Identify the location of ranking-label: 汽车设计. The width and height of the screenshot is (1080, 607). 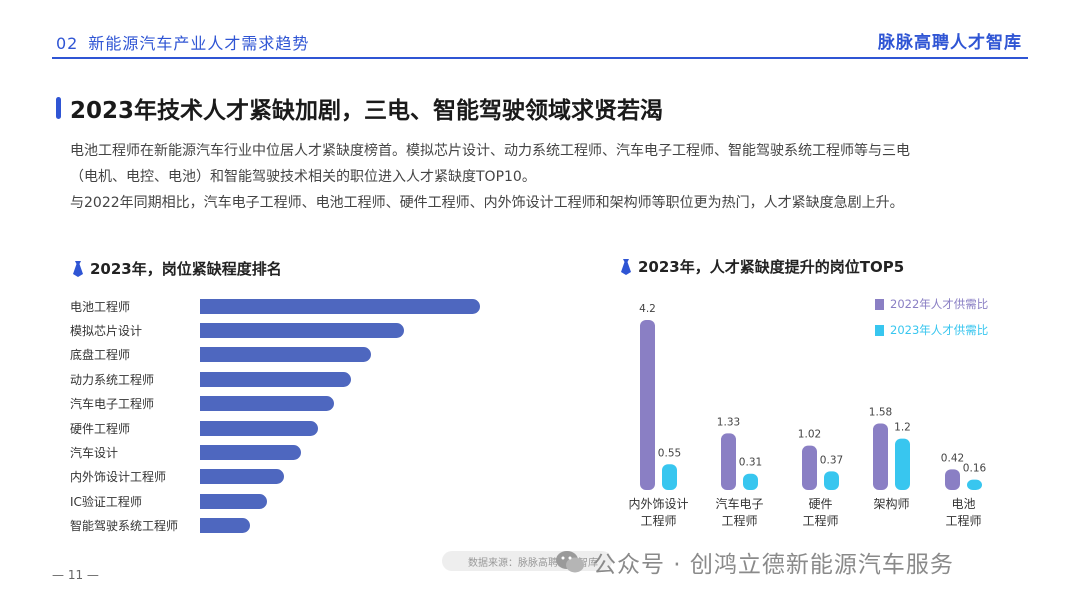
(94, 452).